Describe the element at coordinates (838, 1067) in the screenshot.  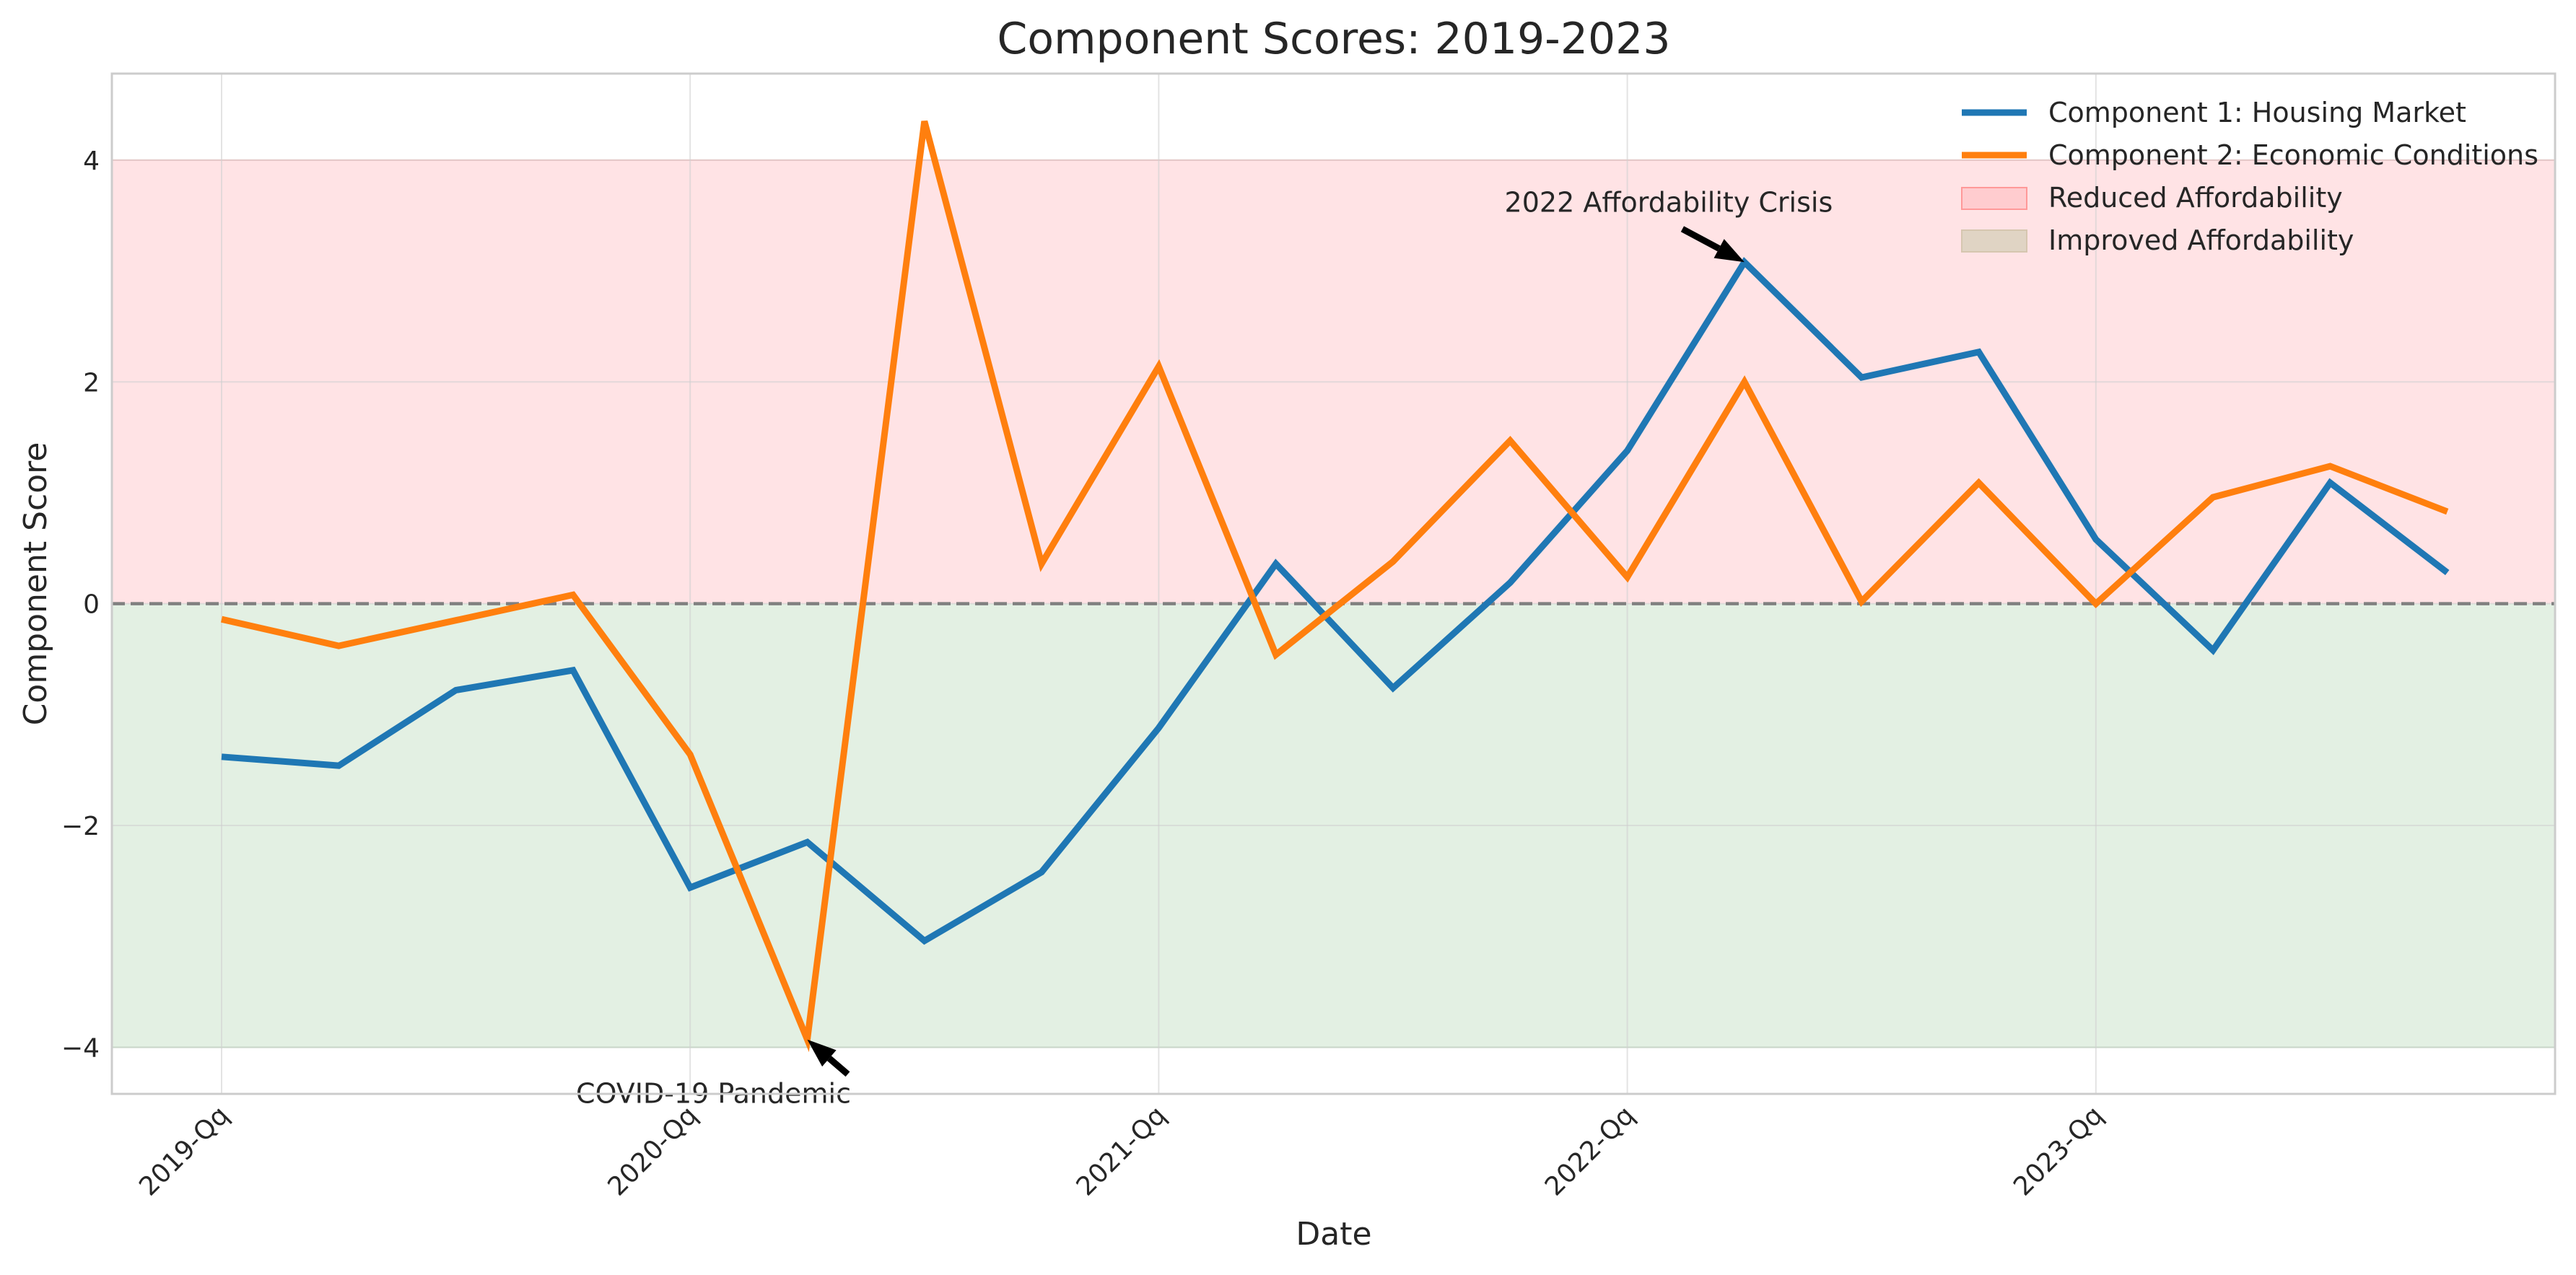
I see `annotation-arrow-0-shaft` at that location.